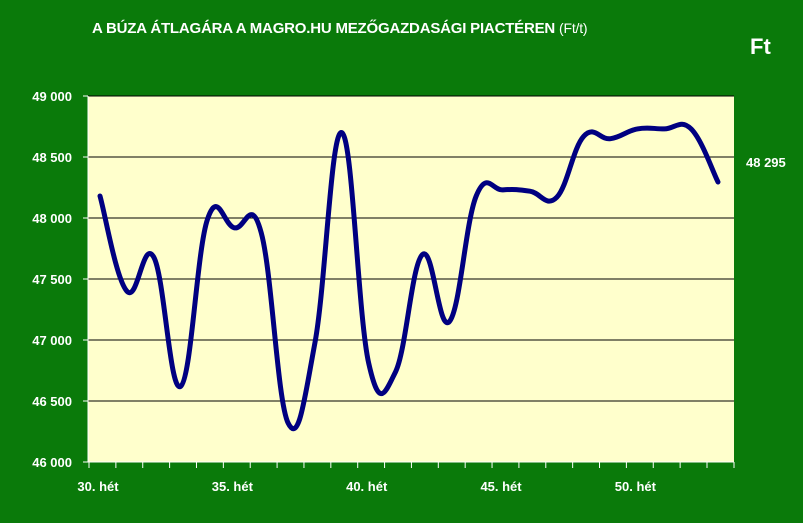 This screenshot has width=803, height=523. Describe the element at coordinates (367, 486) in the screenshot. I see `x-tick-label: 40. hét` at that location.